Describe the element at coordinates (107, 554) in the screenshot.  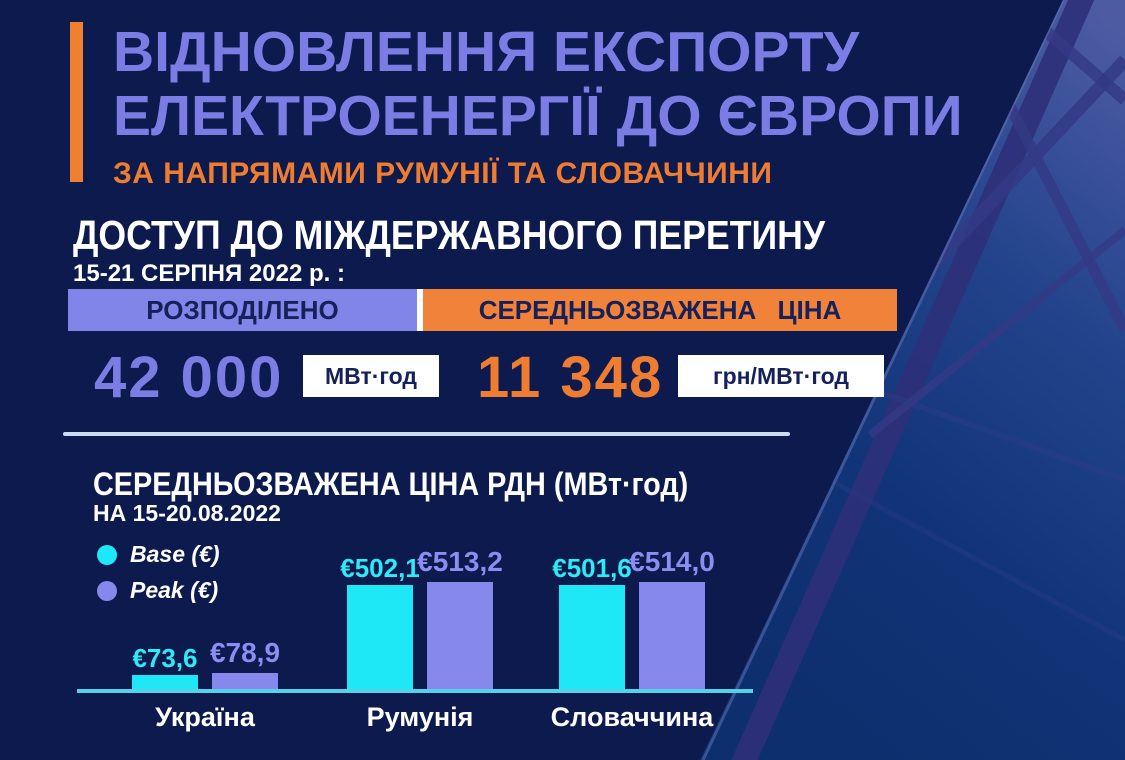
I see `base-legend-dot-icon` at that location.